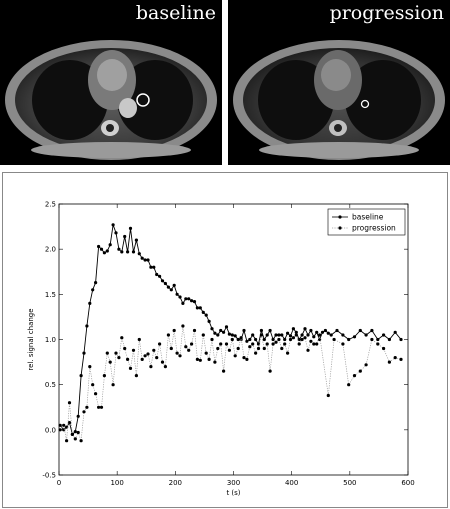 The width and height of the screenshot is (450, 509). I want to click on x-tick-label: 500, so click(349, 483).